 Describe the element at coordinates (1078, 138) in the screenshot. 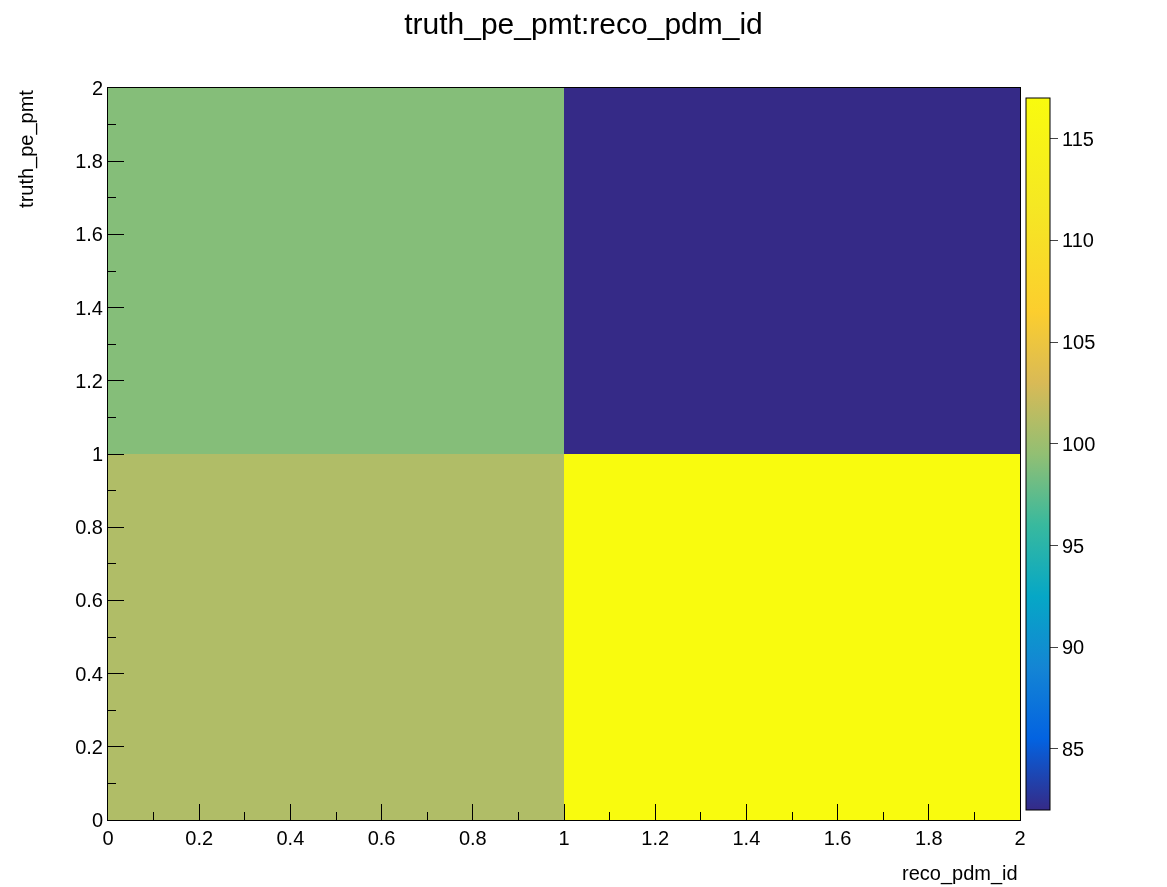

I see `color-bar-label: 115` at that location.